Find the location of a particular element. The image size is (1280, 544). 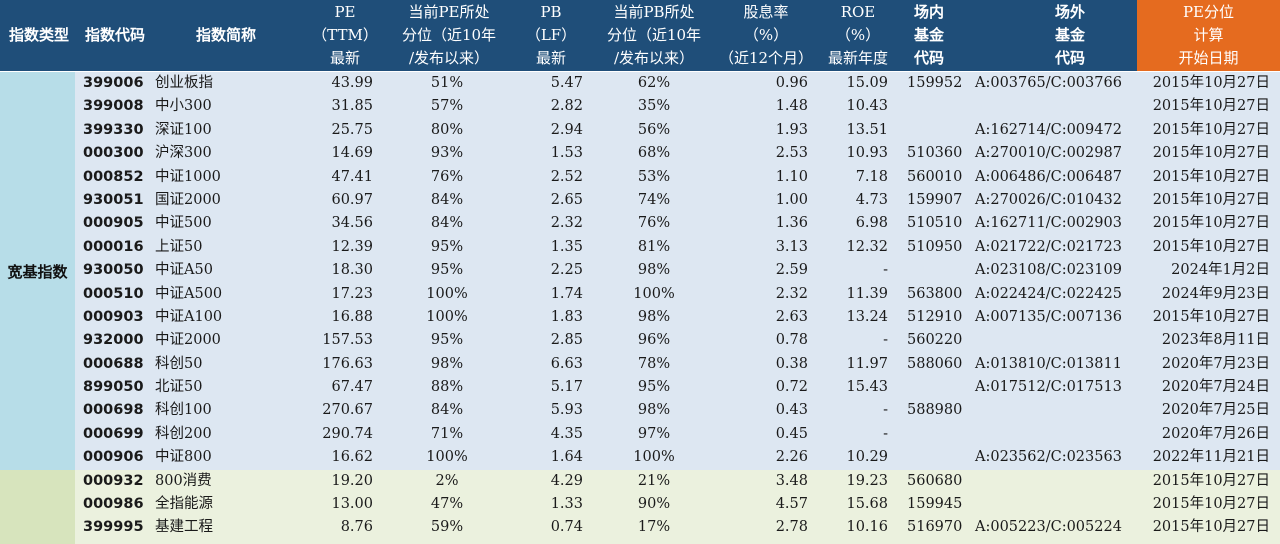

pb-percentile: 62% is located at coordinates (654, 83).